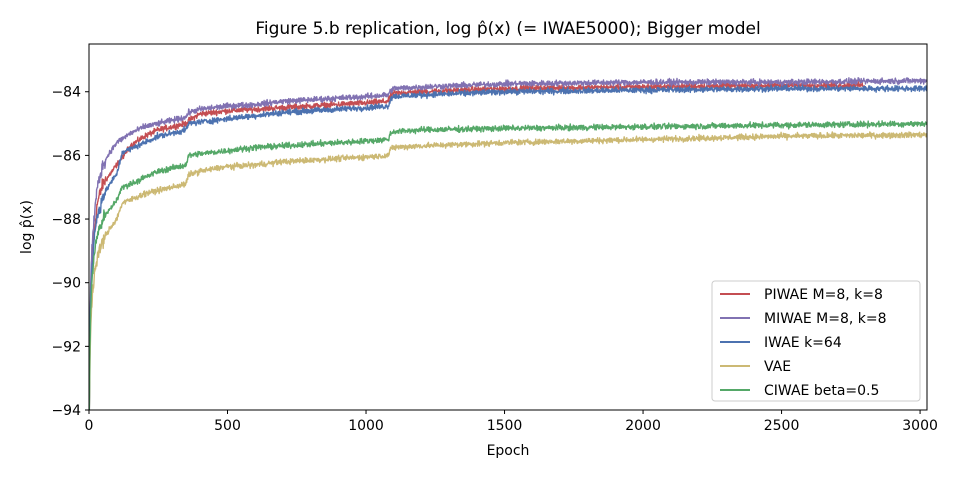 The height and width of the screenshot is (480, 960). What do you see at coordinates (66, 156) in the screenshot?
I see `y-tick-label: −86` at bounding box center [66, 156].